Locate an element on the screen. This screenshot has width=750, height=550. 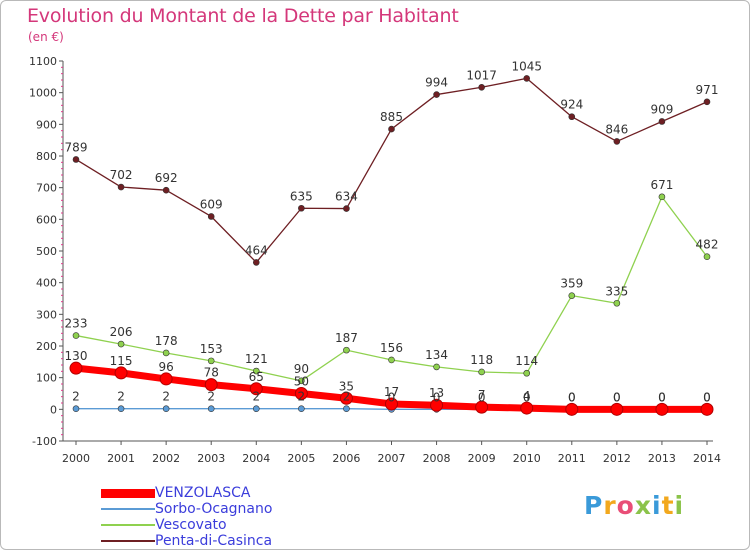
logo-letter: r is located at coordinates (610, 505).